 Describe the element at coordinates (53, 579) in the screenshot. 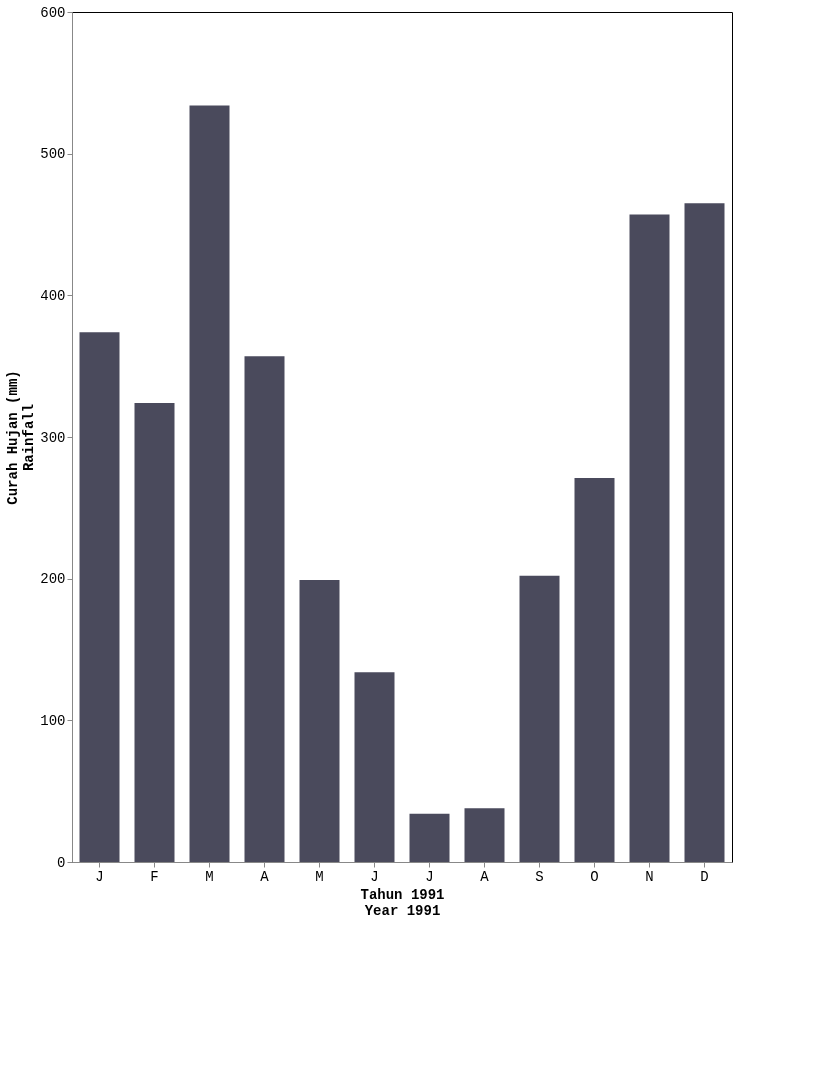

I see `y-tick-label: 200` at that location.